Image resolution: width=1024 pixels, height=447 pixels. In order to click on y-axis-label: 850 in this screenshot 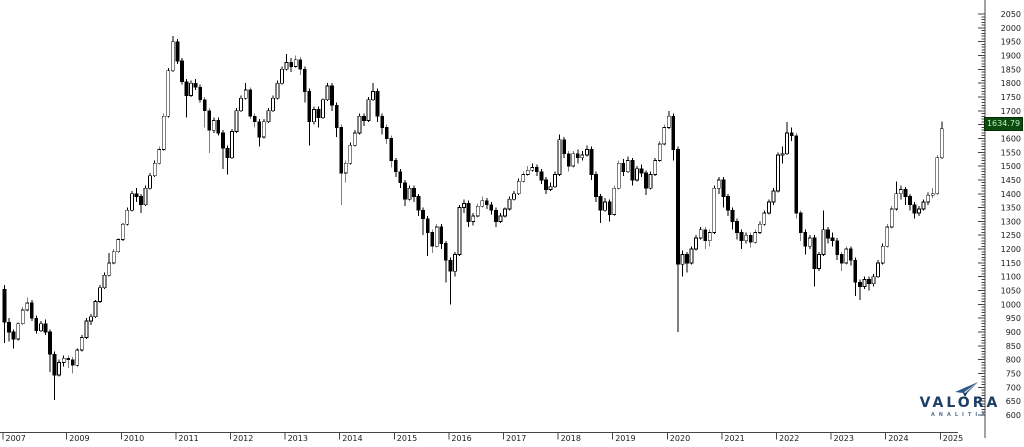, I will do `click(1013, 346)`.